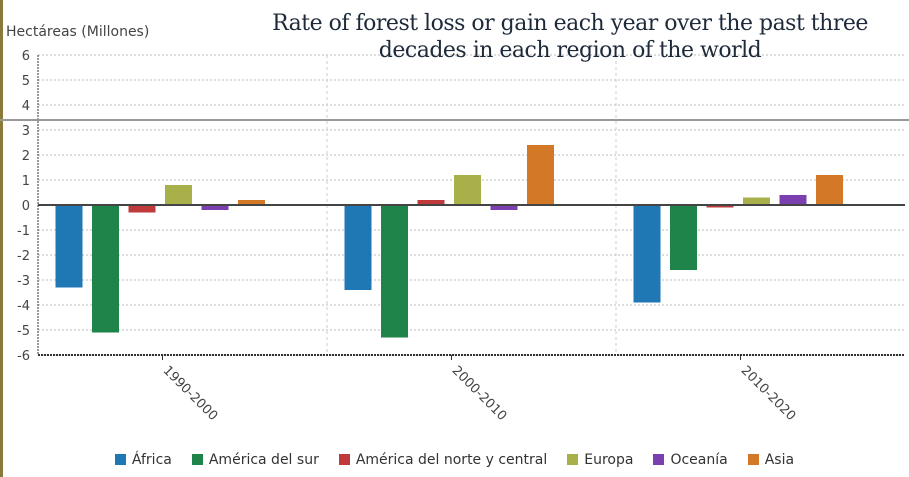 The image size is (909, 477). Describe the element at coordinates (26, 56) in the screenshot. I see `y-tick-label: 6` at that location.